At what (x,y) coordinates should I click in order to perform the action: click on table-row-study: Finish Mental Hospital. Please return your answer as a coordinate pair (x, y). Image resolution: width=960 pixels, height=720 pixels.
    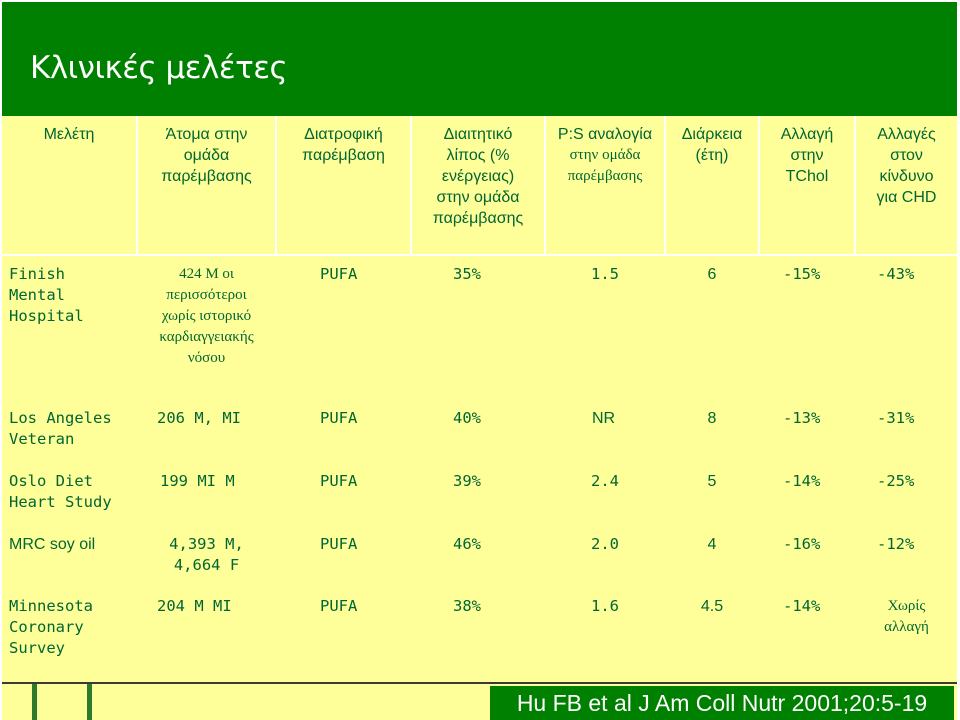
    Looking at the image, I should click on (46, 295).